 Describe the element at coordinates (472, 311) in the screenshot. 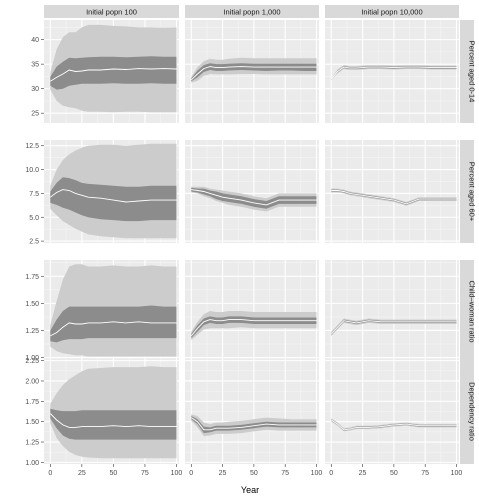

I see `row-strip-label: Child–woman ratio` at that location.